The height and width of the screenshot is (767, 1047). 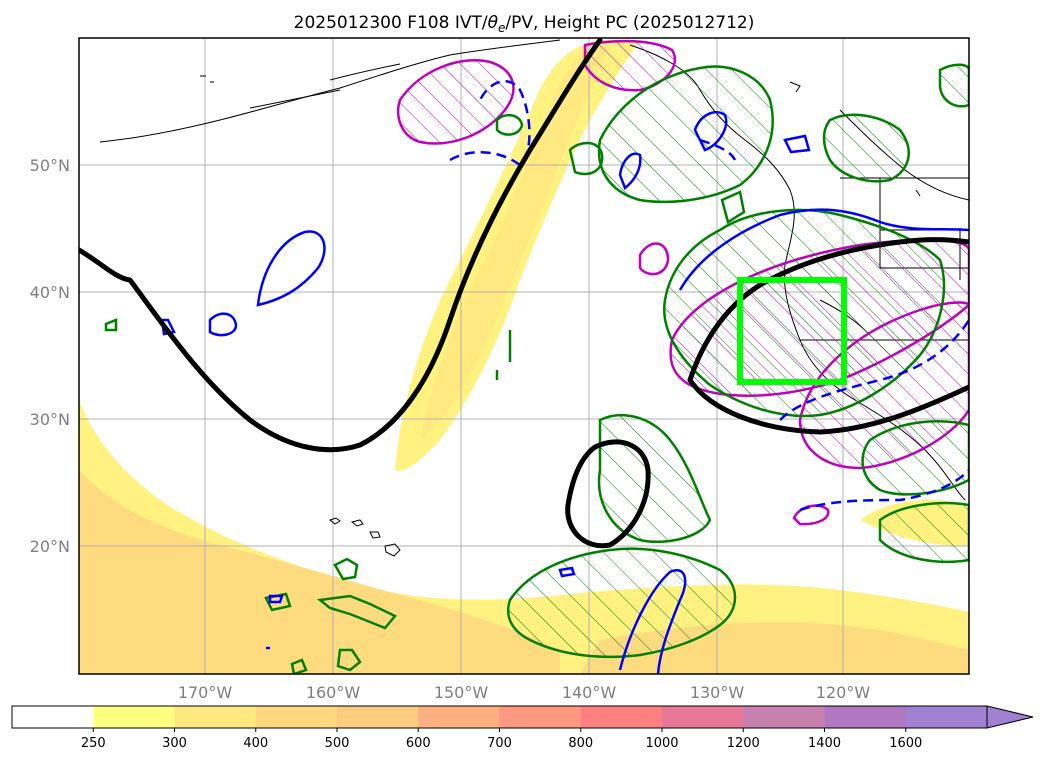 What do you see at coordinates (255, 743) in the screenshot?
I see `colorbar-tick-label: 400` at bounding box center [255, 743].